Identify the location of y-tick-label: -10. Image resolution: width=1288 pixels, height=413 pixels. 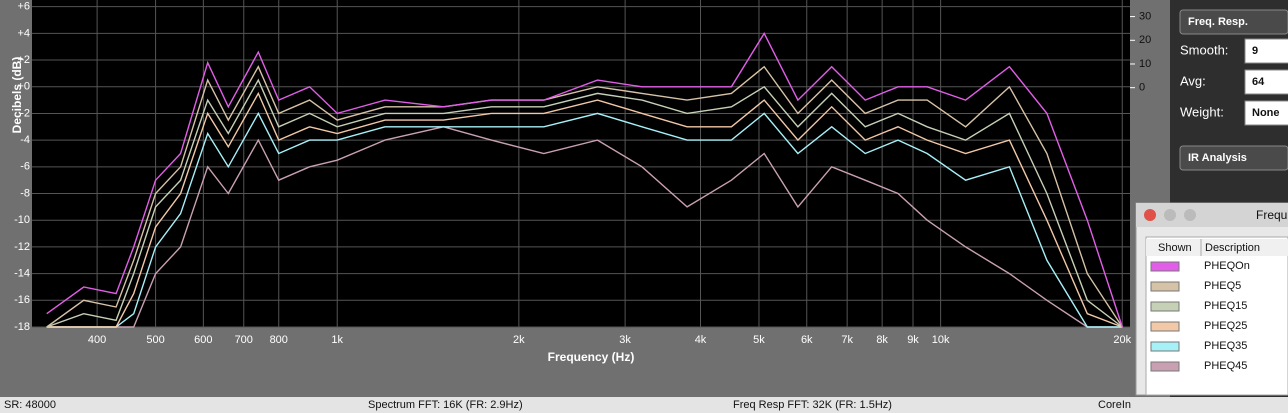
(22, 220).